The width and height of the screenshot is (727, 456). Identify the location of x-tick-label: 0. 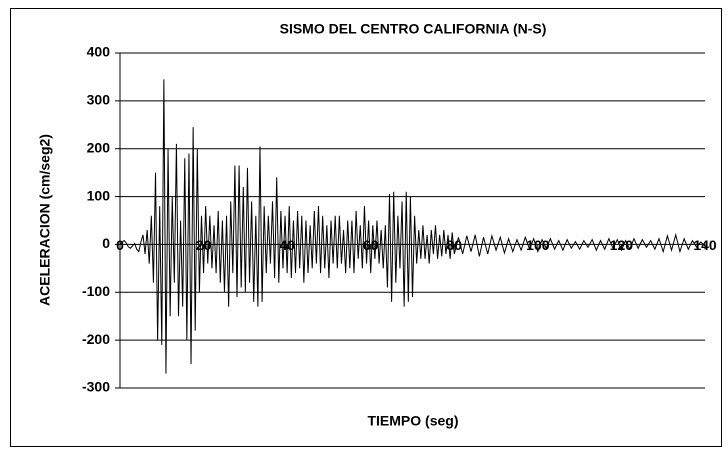
(120, 245).